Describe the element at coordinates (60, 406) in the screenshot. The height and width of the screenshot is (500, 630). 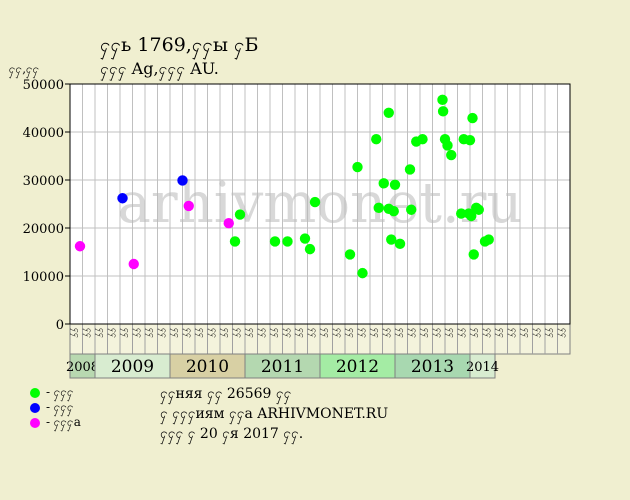
I see `legend-label-blue: - ႁႁႁ` at that location.